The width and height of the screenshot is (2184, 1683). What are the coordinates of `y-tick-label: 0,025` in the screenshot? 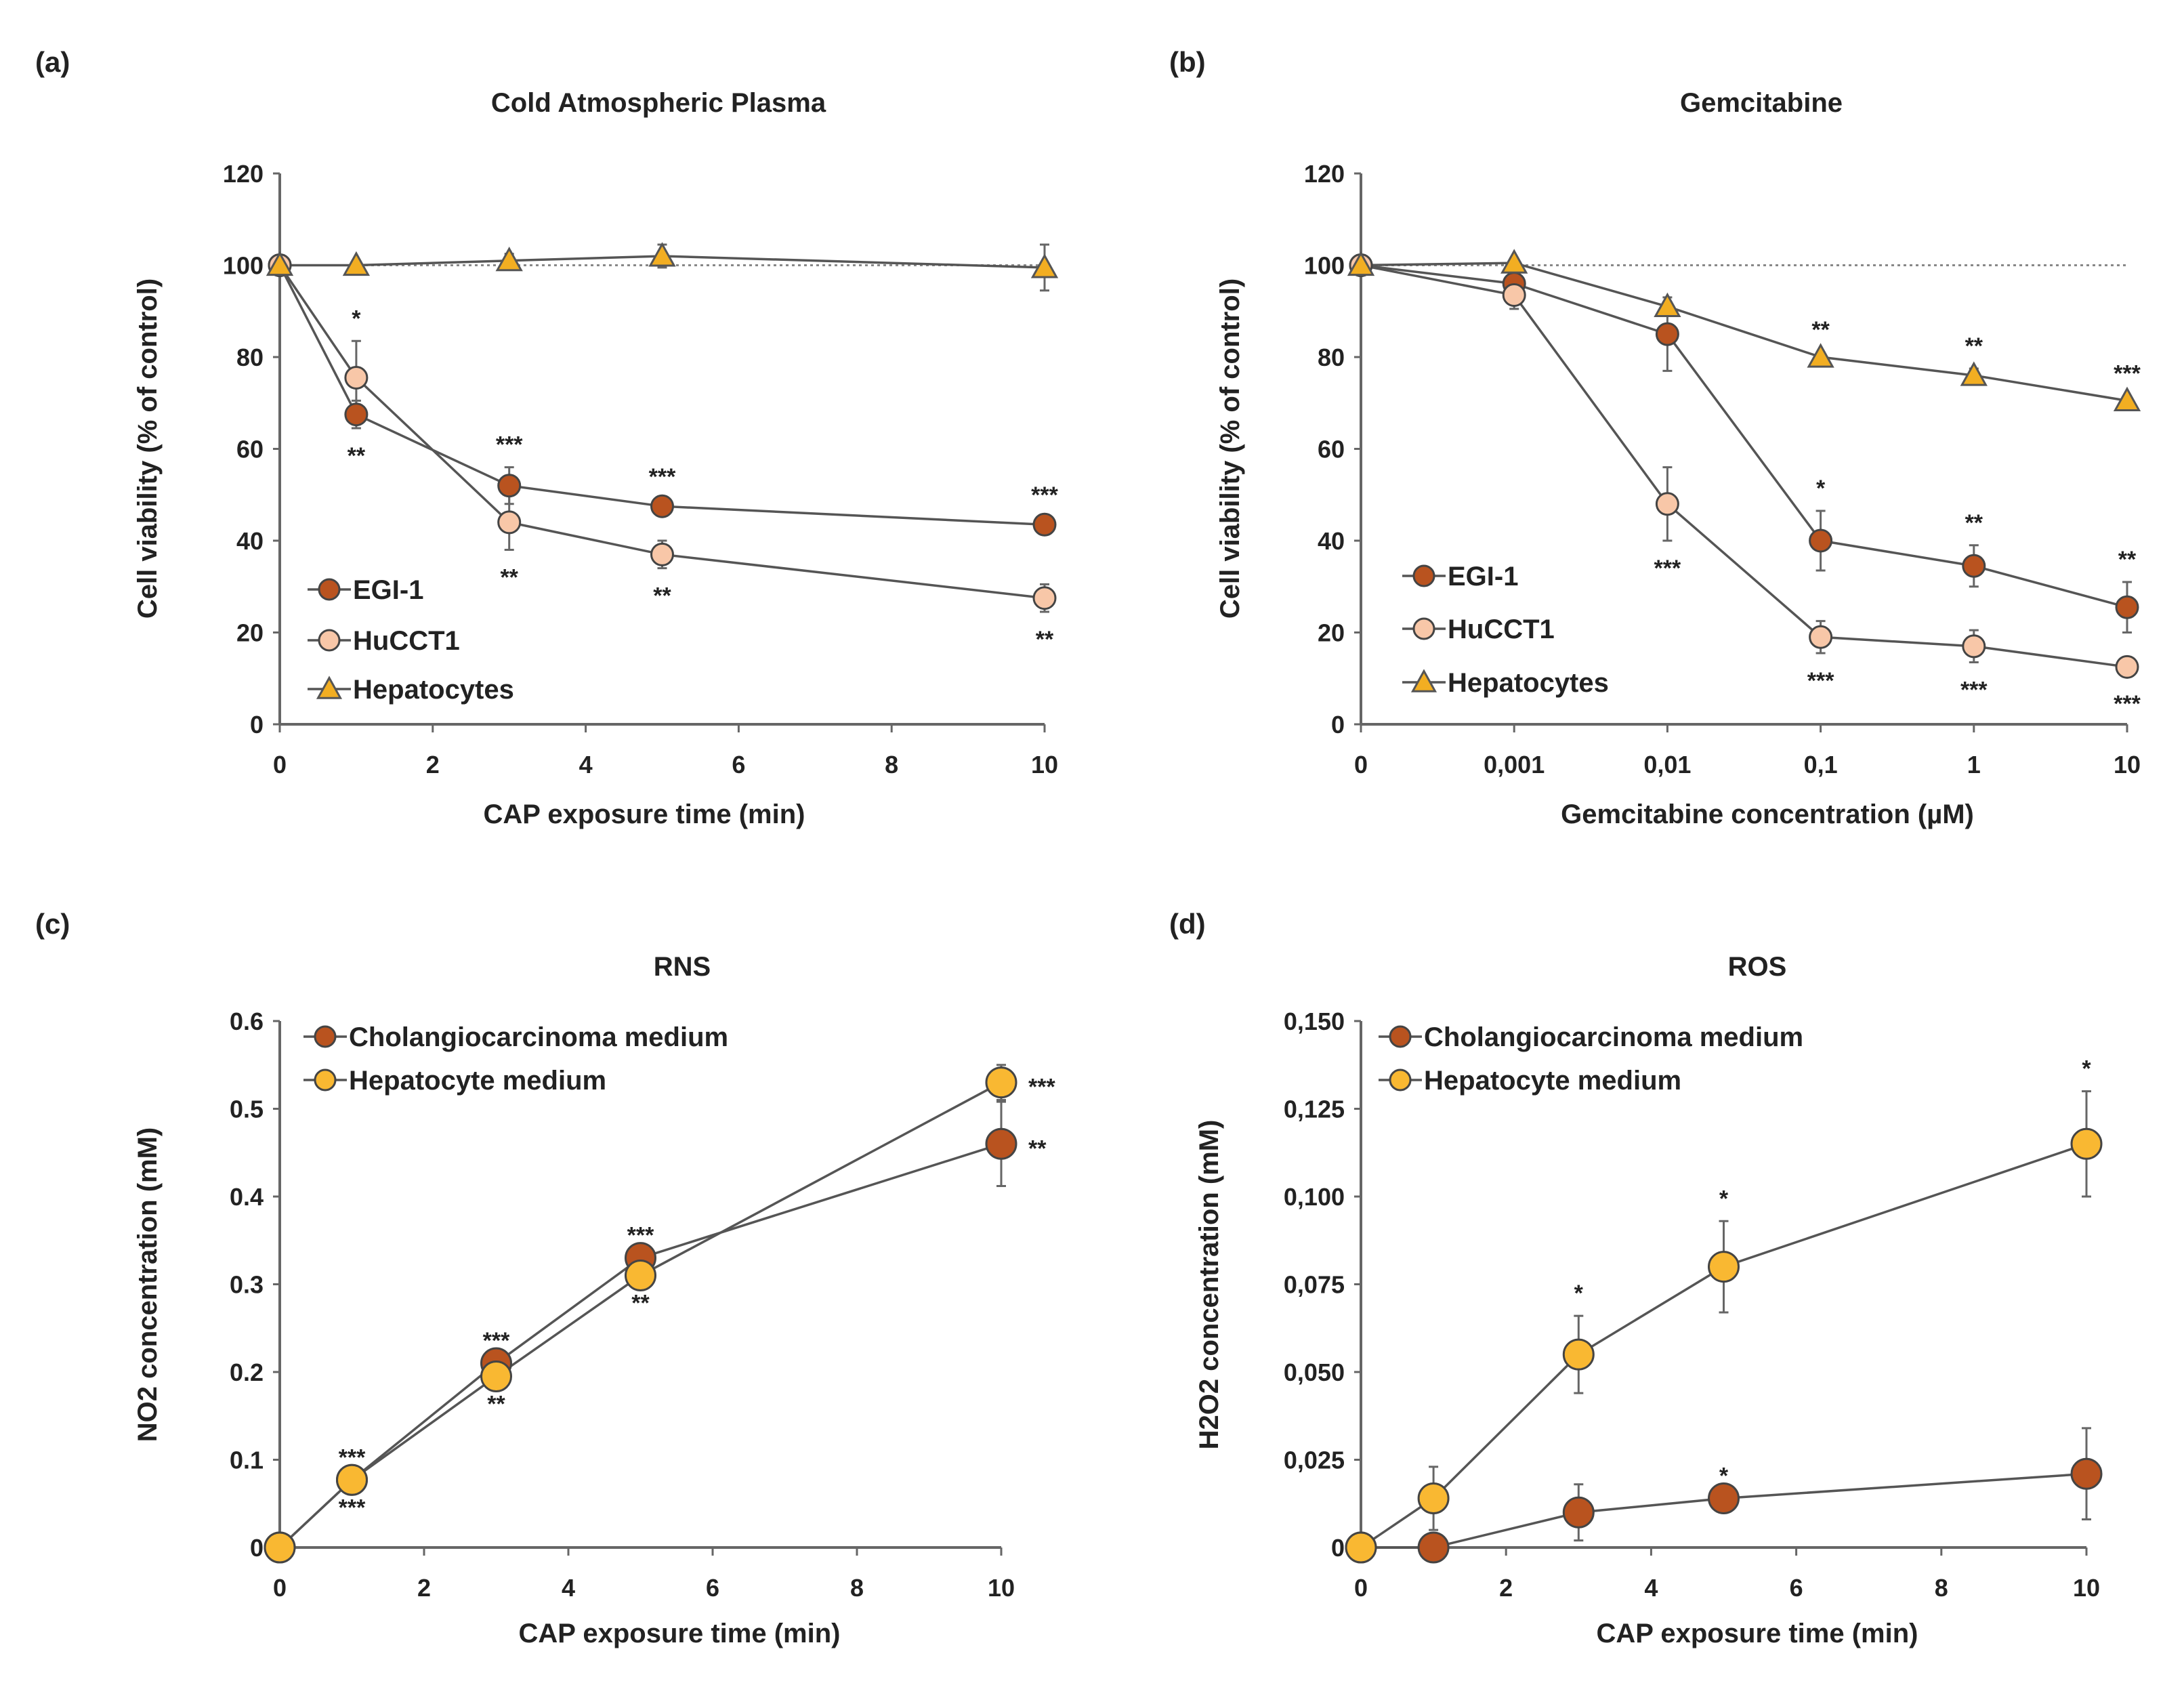 It's located at (1314, 1460).